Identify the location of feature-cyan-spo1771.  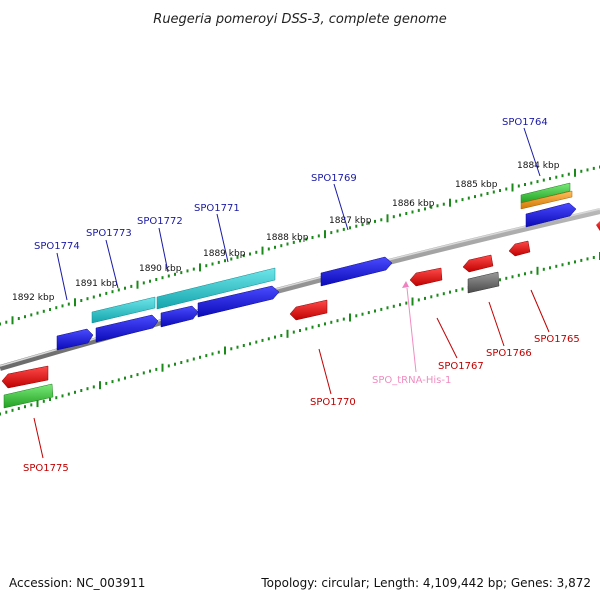
(216, 288).